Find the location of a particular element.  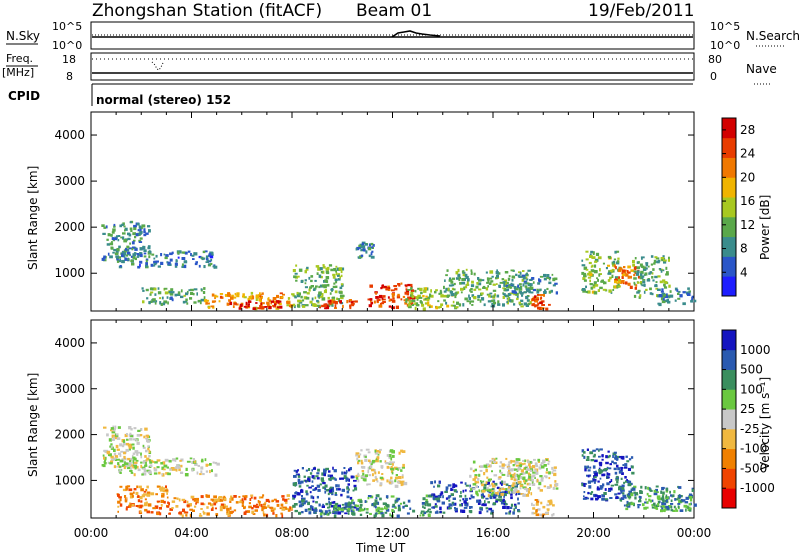

freq-panel-frame is located at coordinates (392, 66).